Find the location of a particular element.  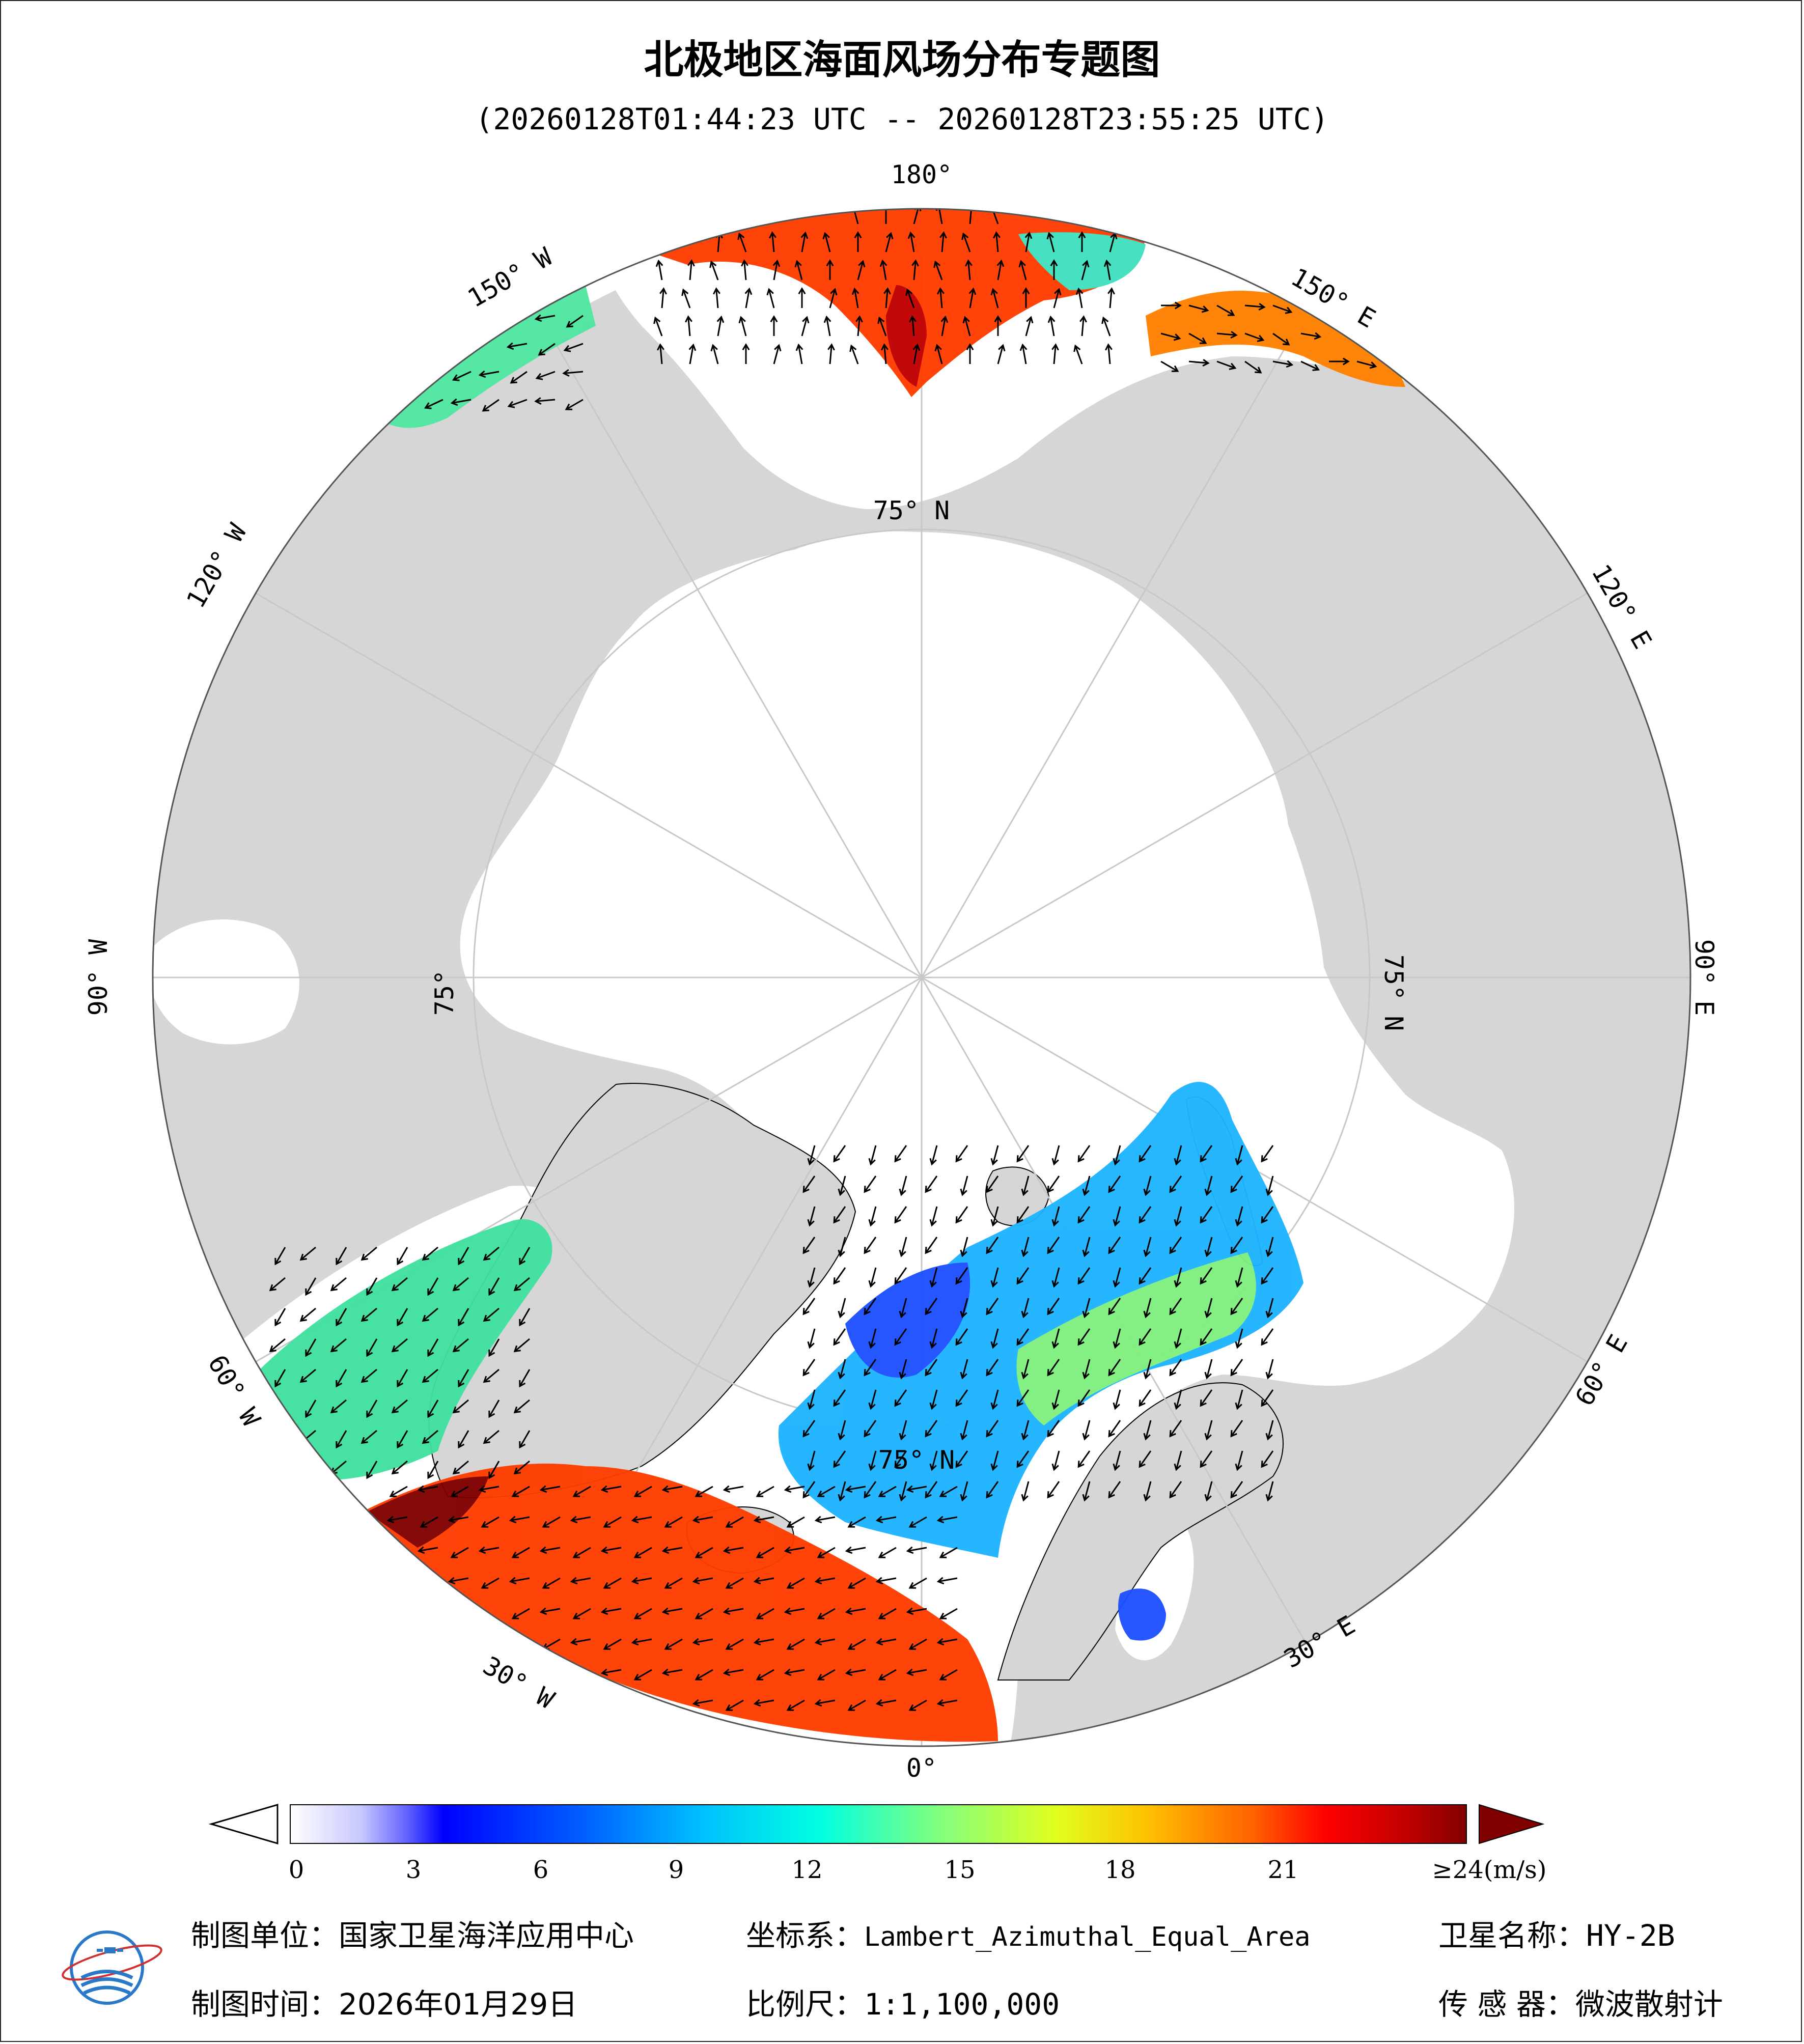

footer-date-label: 制图时间： is located at coordinates (265, 2004).